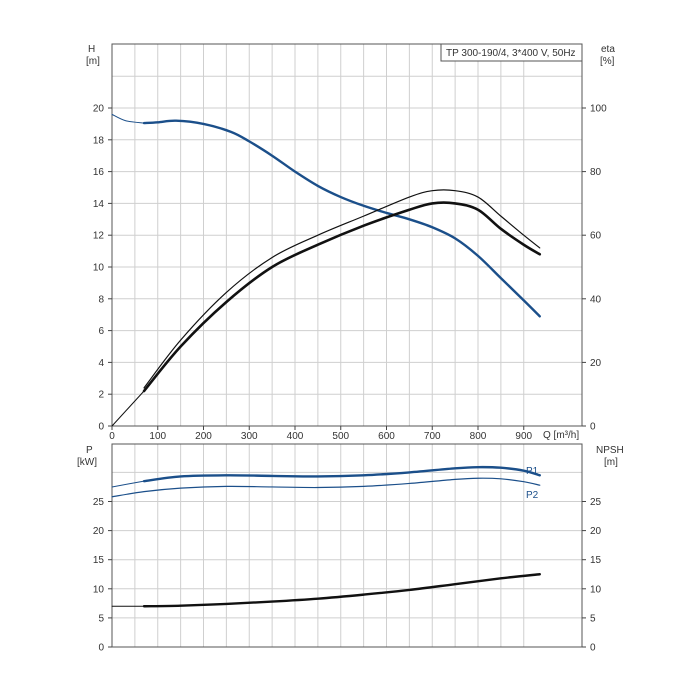 Image resolution: width=700 pixels, height=700 pixels. What do you see at coordinates (101, 648) in the screenshot?
I see `power-tick-label: 0` at bounding box center [101, 648].